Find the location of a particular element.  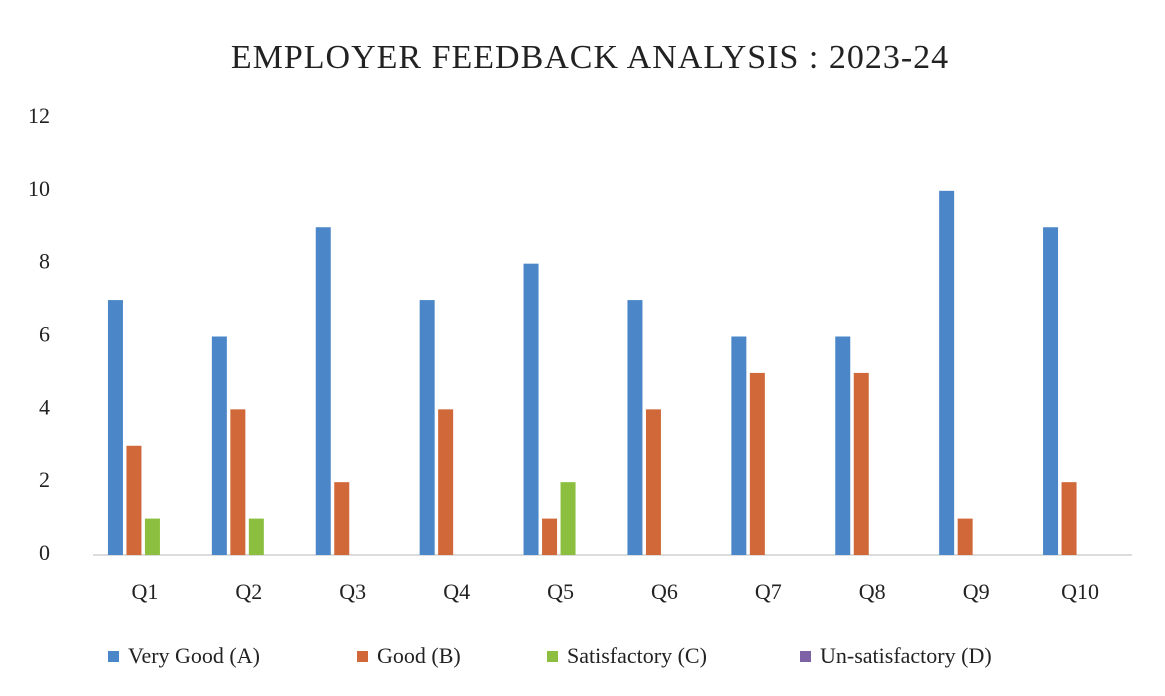

x-tick-label: Q4 is located at coordinates (456, 591).